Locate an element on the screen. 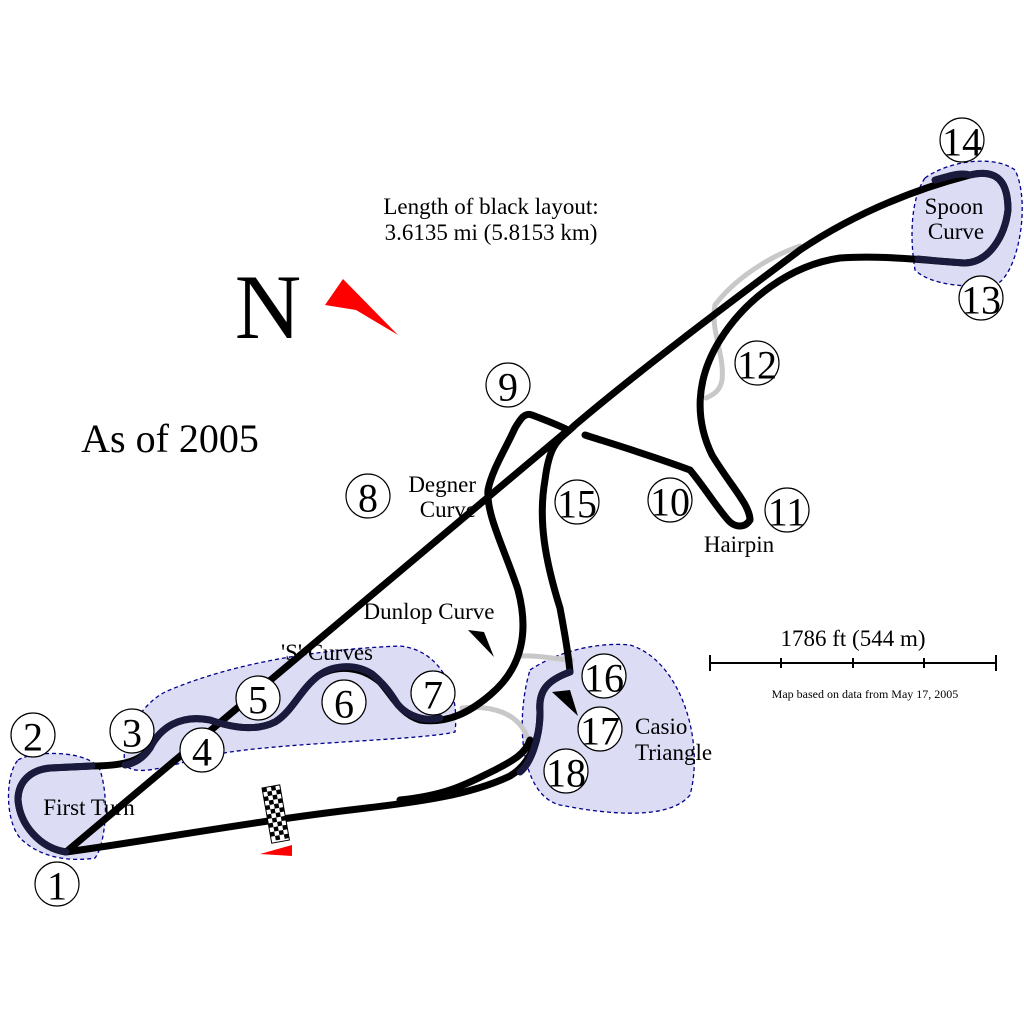 Image resolution: width=1024 pixels, height=1024 pixels. north-arrow-icon is located at coordinates (361, 307).